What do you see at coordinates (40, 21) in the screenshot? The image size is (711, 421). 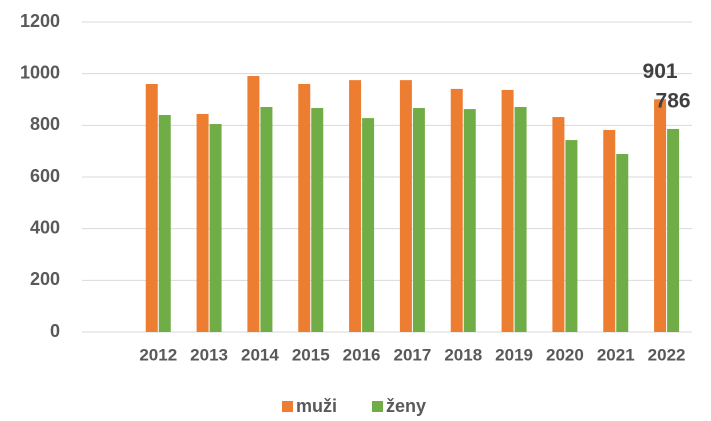 I see `y-tick-label: 1200` at bounding box center [40, 21].